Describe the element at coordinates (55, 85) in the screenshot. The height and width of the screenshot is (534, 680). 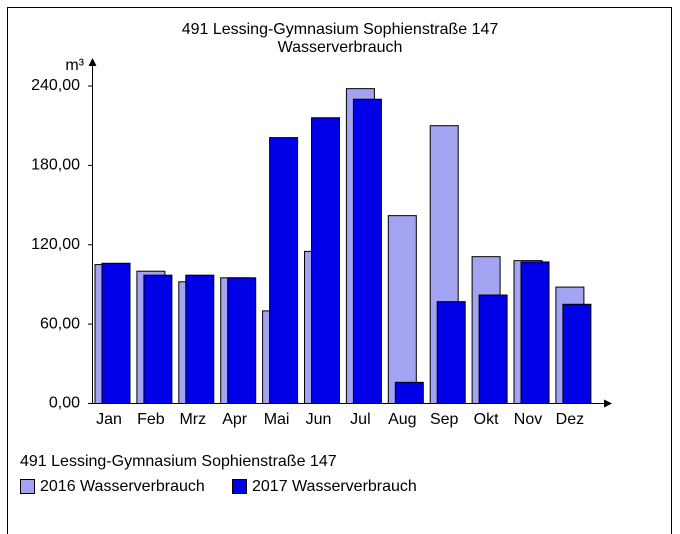
I see `y-tick-label: 240,00` at that location.